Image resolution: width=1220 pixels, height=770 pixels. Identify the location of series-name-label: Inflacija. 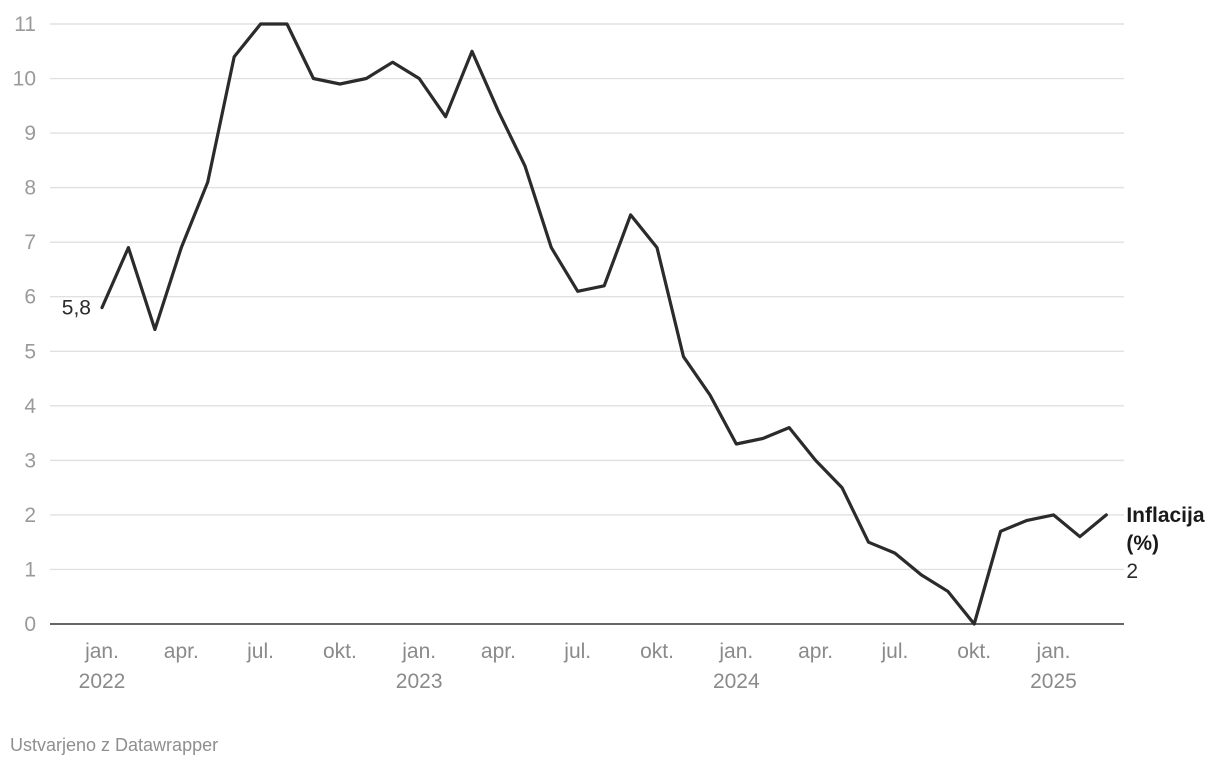
(1165, 515).